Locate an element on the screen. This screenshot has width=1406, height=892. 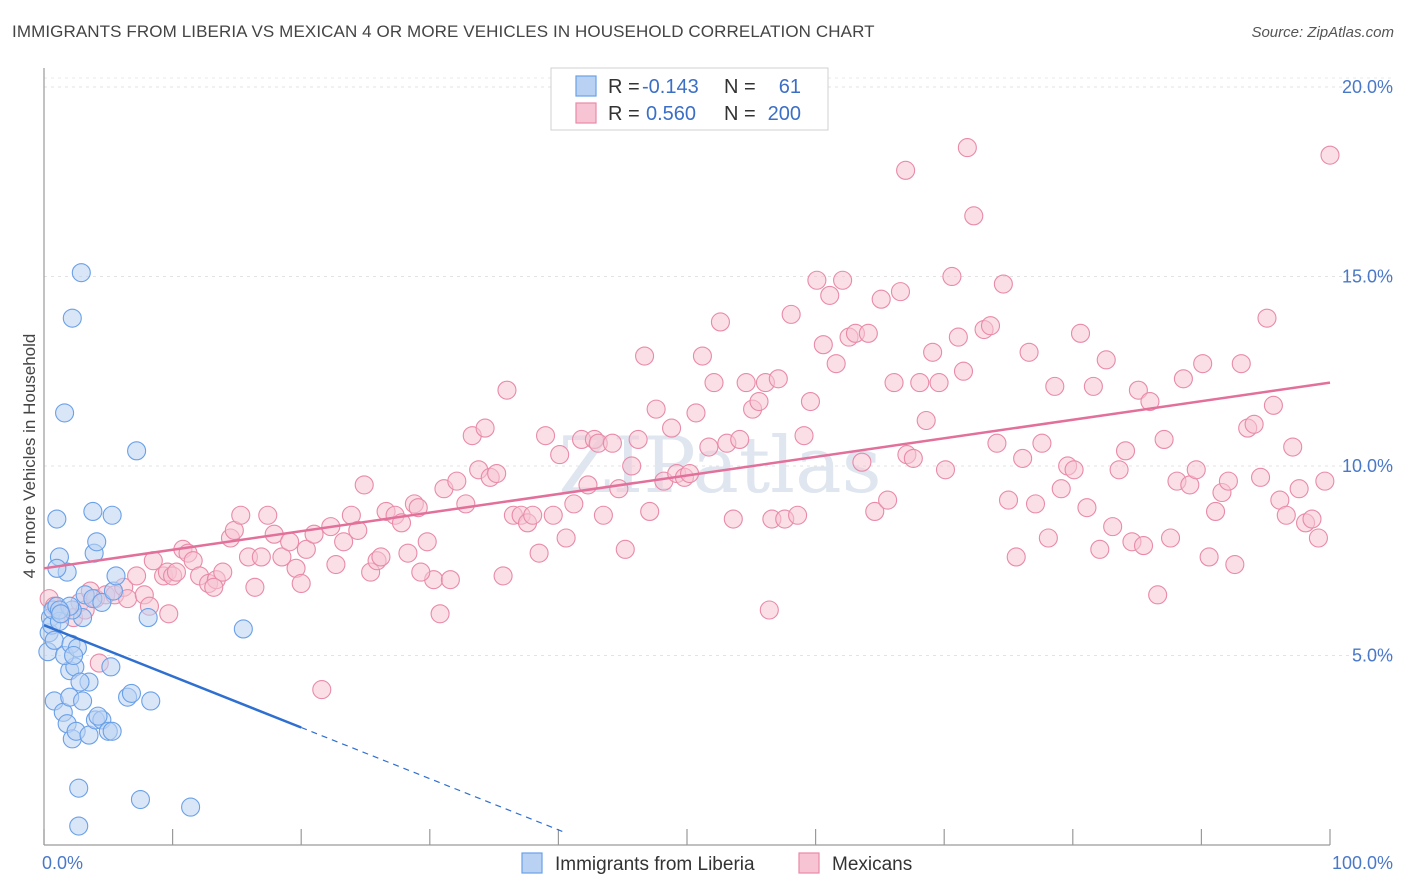
bottom-legend-swatch-liberia is located at coordinates (532, 863).